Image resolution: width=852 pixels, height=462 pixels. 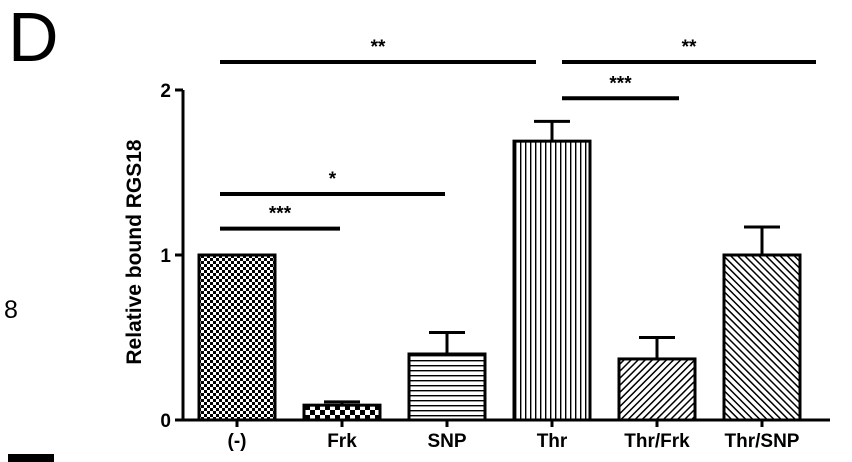 What do you see at coordinates (762, 441) in the screenshot?
I see `x-tick-label: Thr/SNP` at bounding box center [762, 441].